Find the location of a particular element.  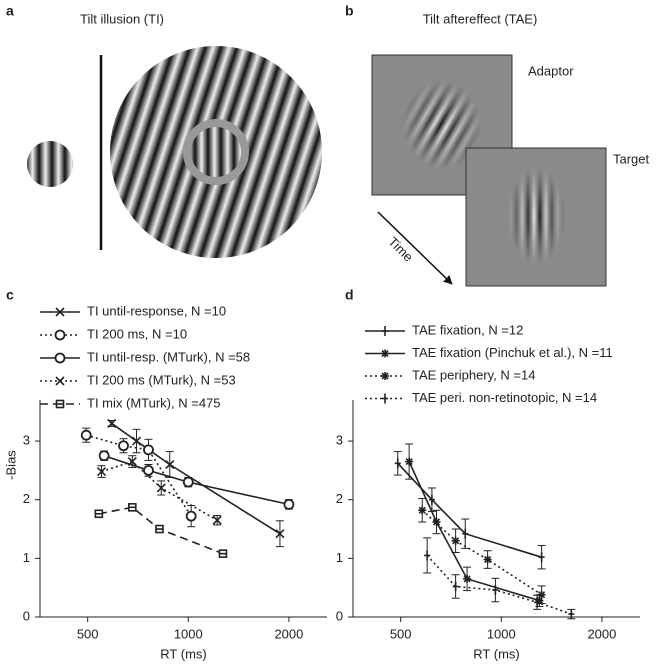

adaptor-label: Adaptor is located at coordinates (551, 70).